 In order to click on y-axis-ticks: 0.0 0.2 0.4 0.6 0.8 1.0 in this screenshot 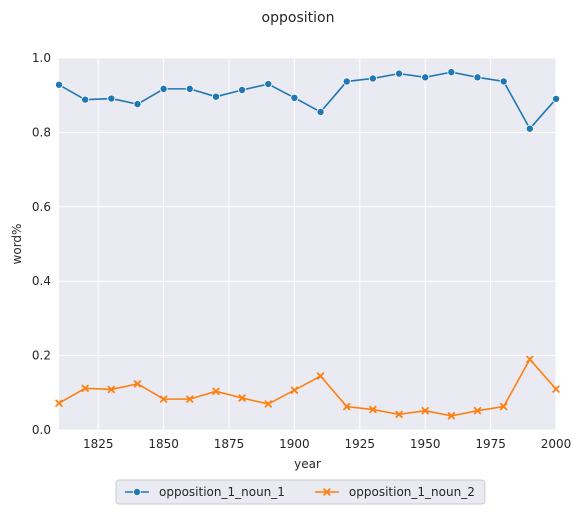, I will do `click(41, 244)`.